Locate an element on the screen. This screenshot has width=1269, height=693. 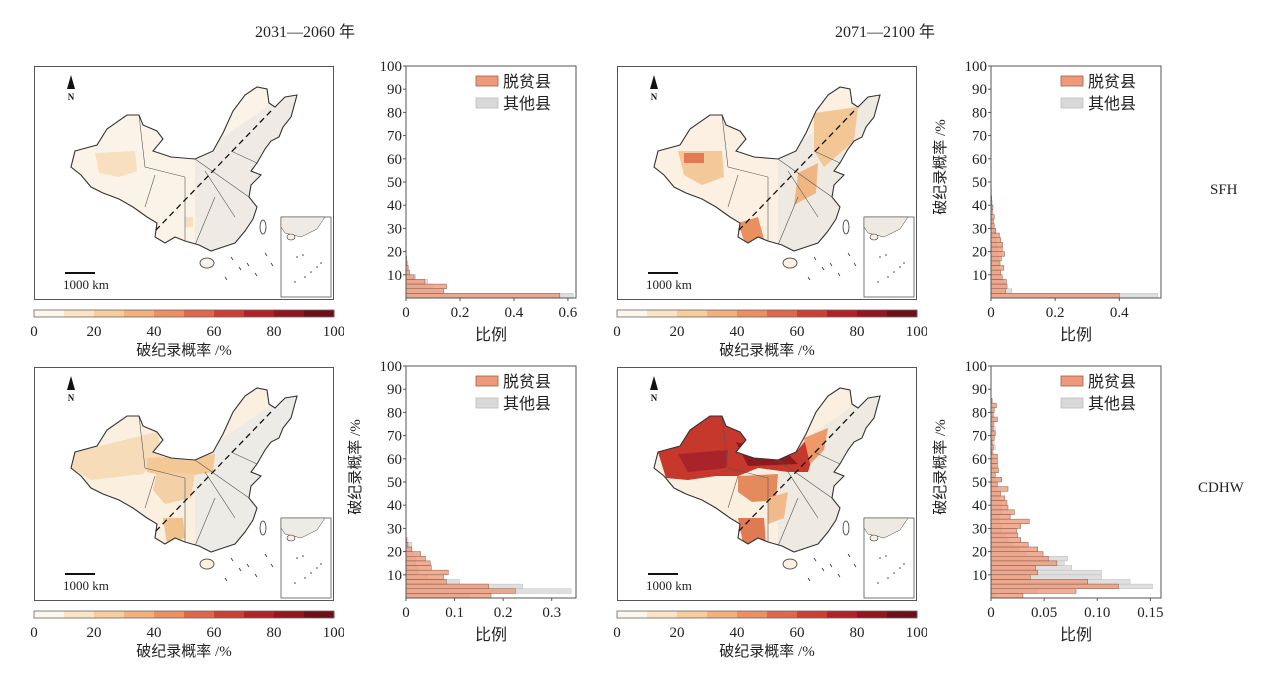
hu-line is located at coordinates (213, 472).